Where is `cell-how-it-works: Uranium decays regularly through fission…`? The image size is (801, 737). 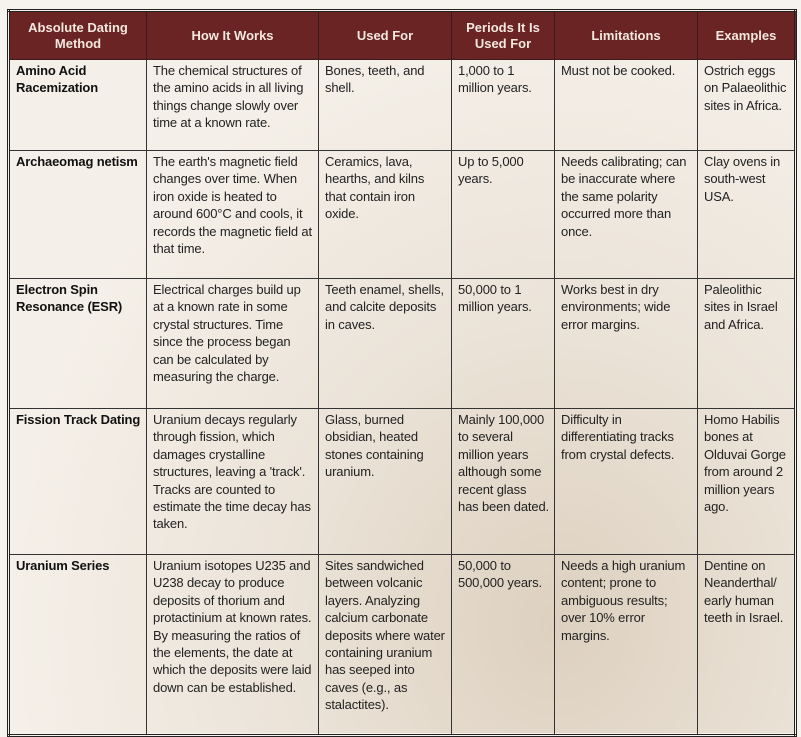 cell-how-it-works: Uranium decays regularly through fission… is located at coordinates (232, 481).